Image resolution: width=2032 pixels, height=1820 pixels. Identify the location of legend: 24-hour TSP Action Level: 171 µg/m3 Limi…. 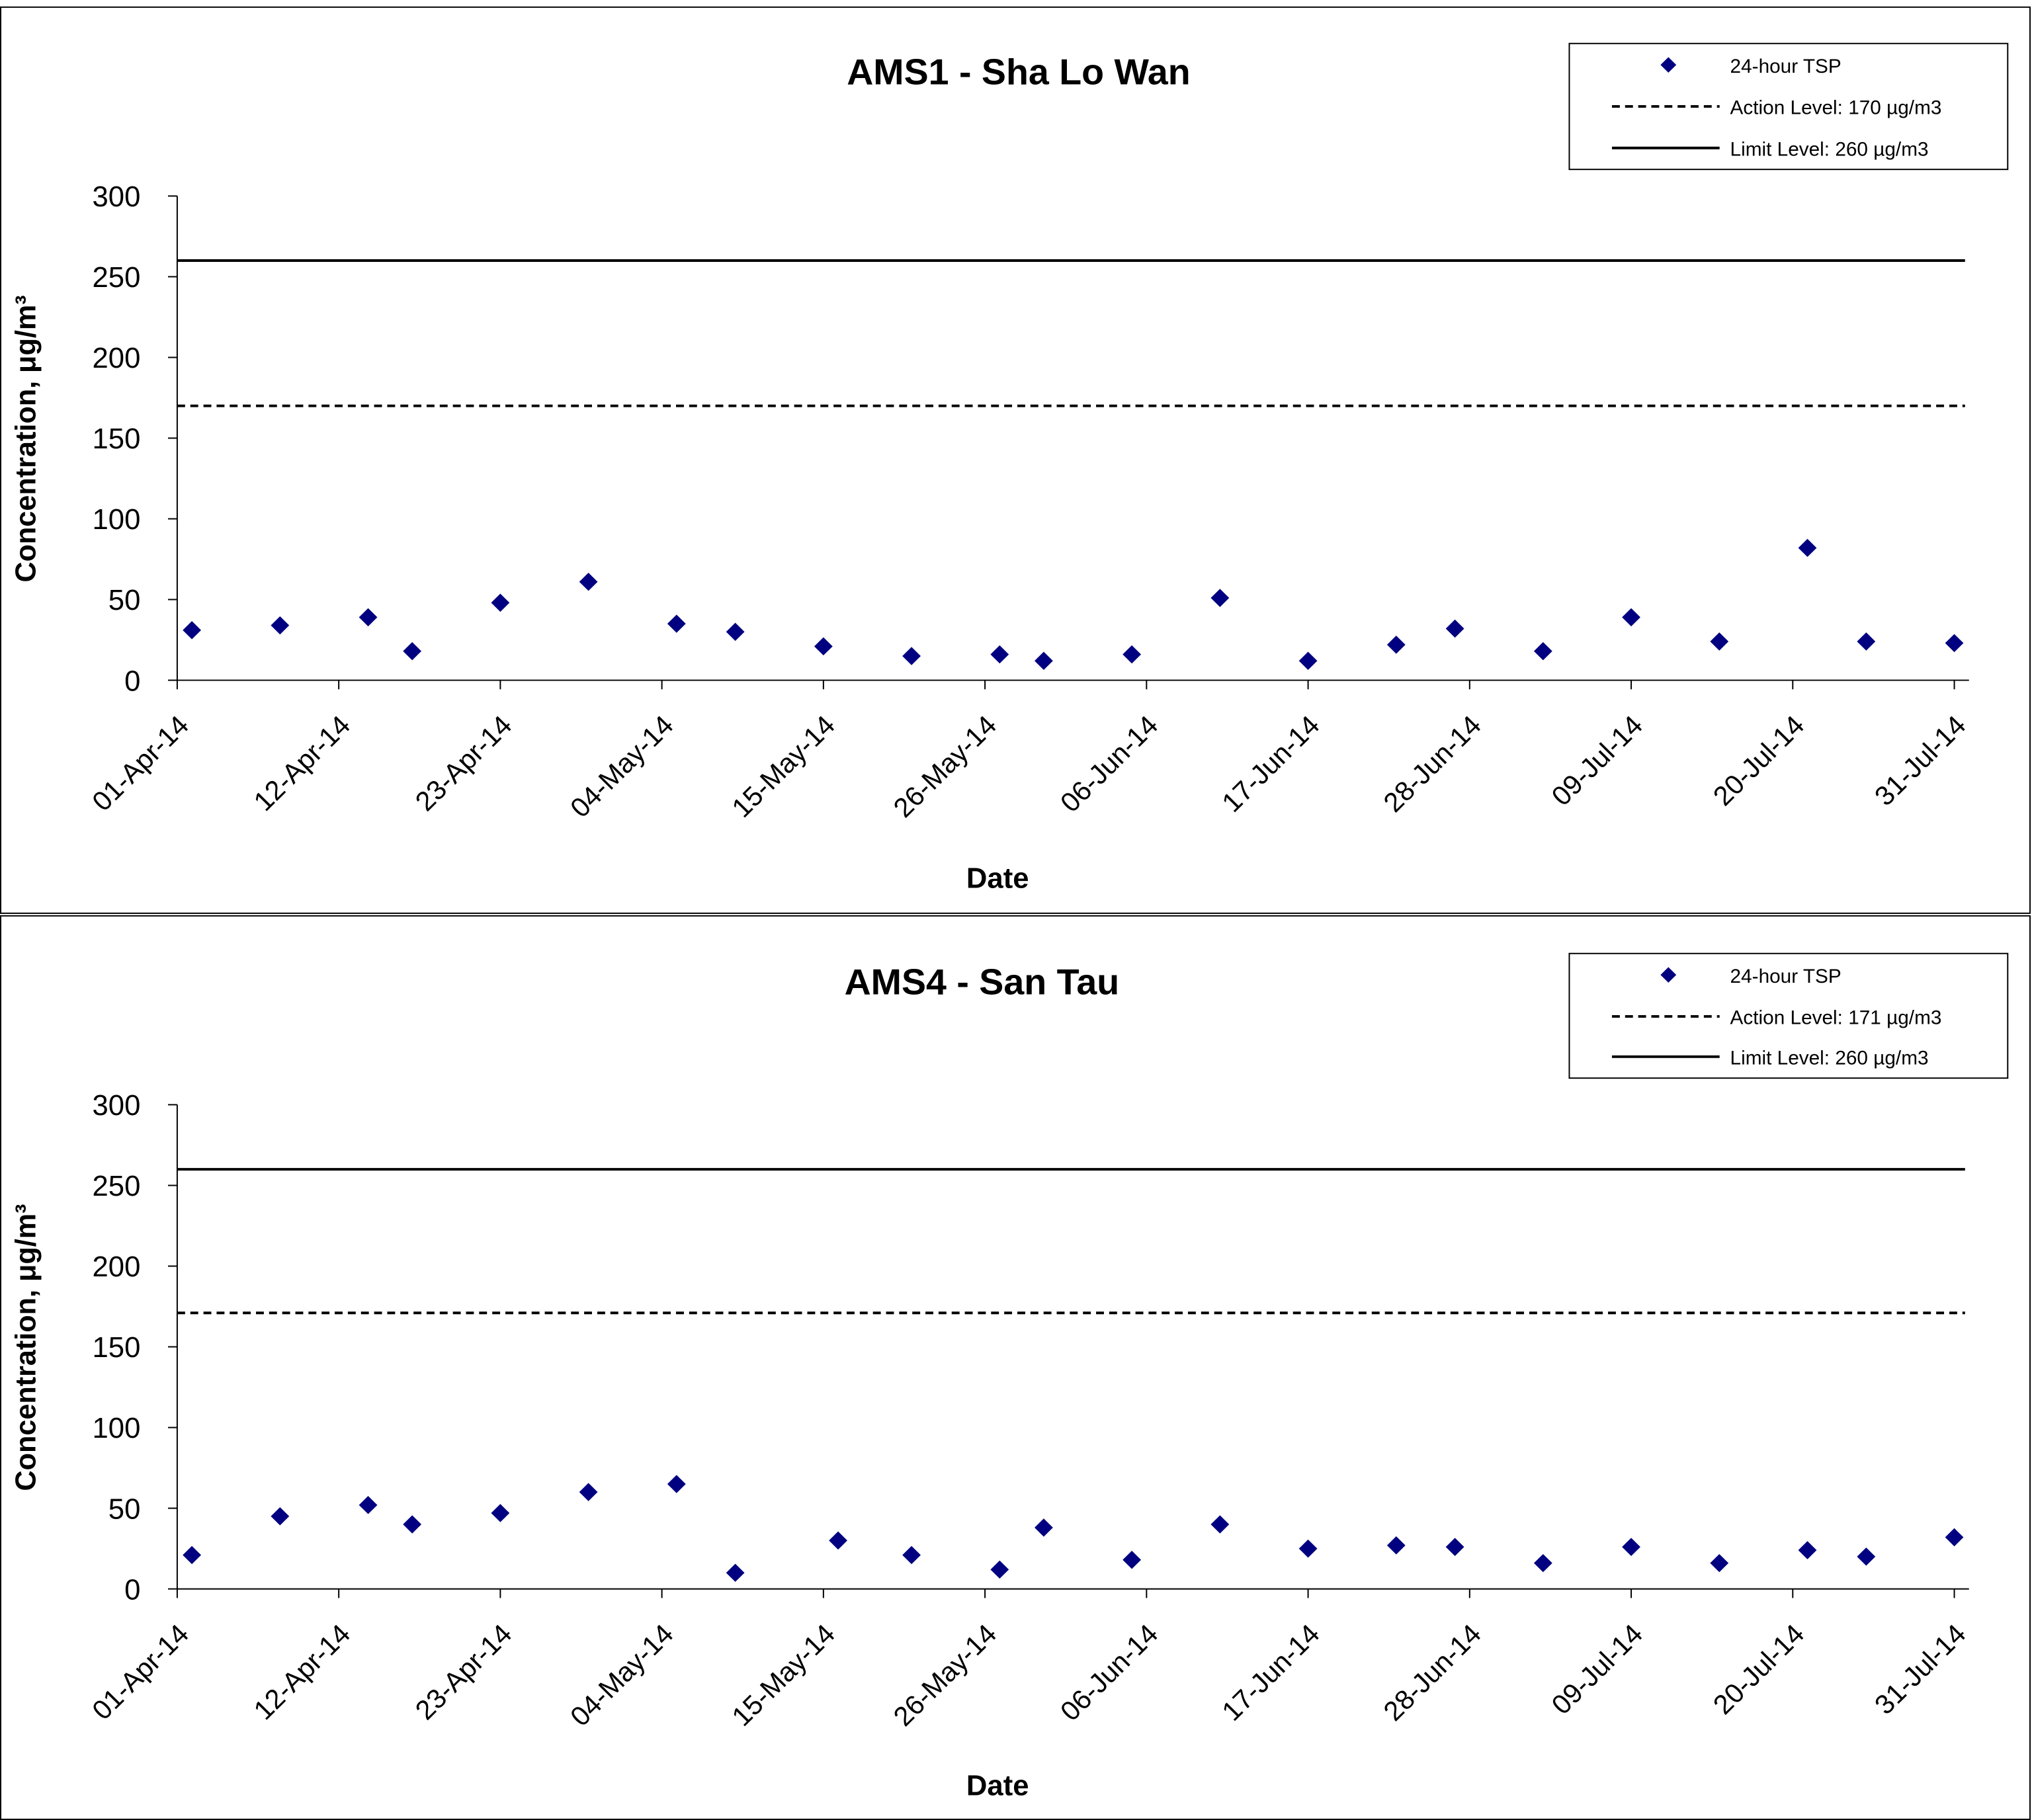
(1789, 1015).